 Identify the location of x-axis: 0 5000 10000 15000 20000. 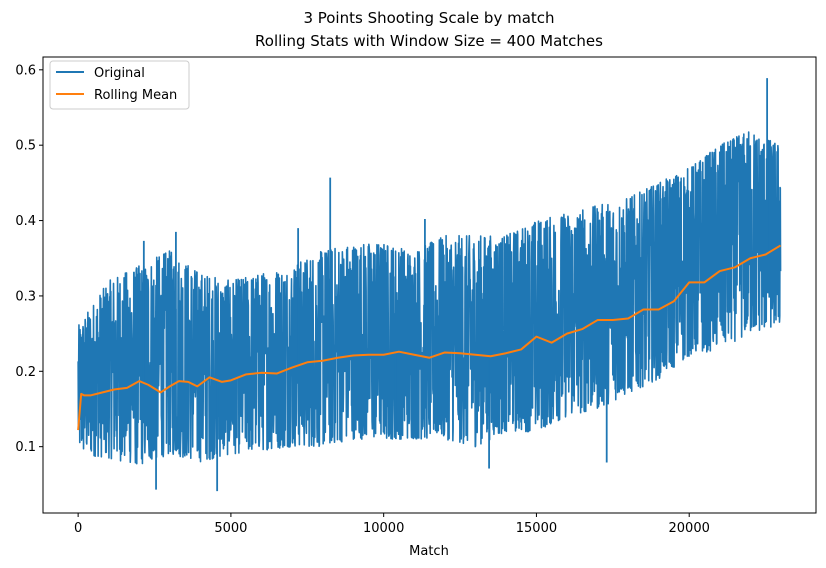
(392, 524).